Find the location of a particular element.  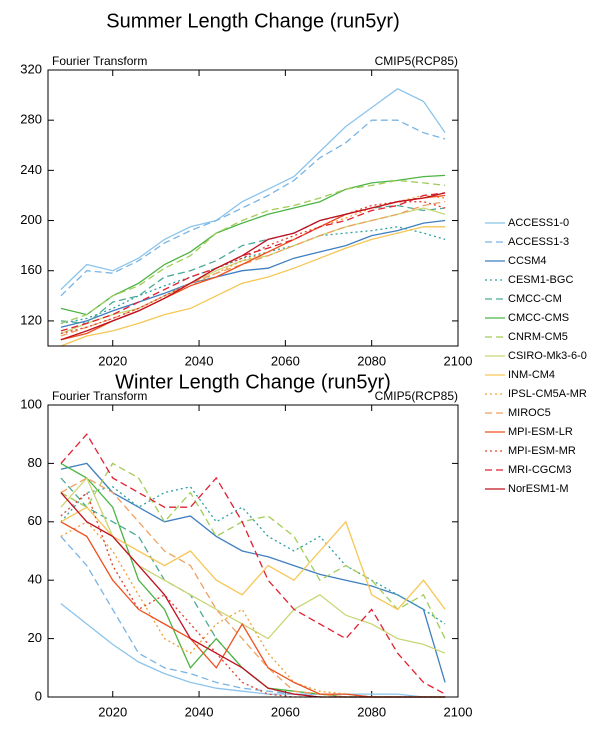

legend-label: CCSM4 is located at coordinates (527, 261).